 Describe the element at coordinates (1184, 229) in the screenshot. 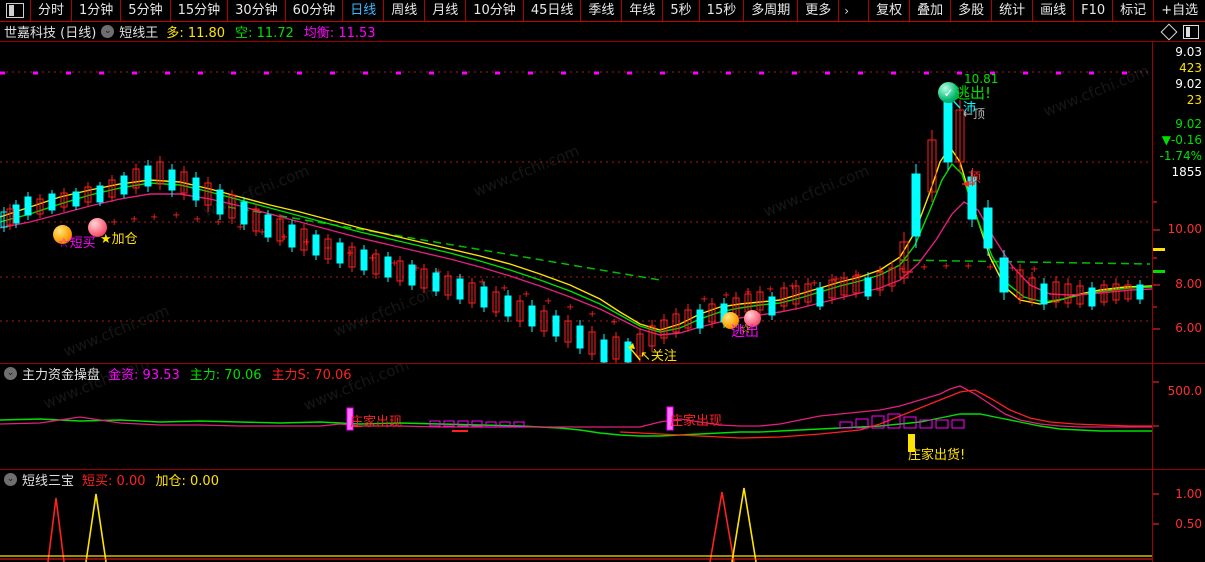

I see `axis-label: 10.00` at that location.